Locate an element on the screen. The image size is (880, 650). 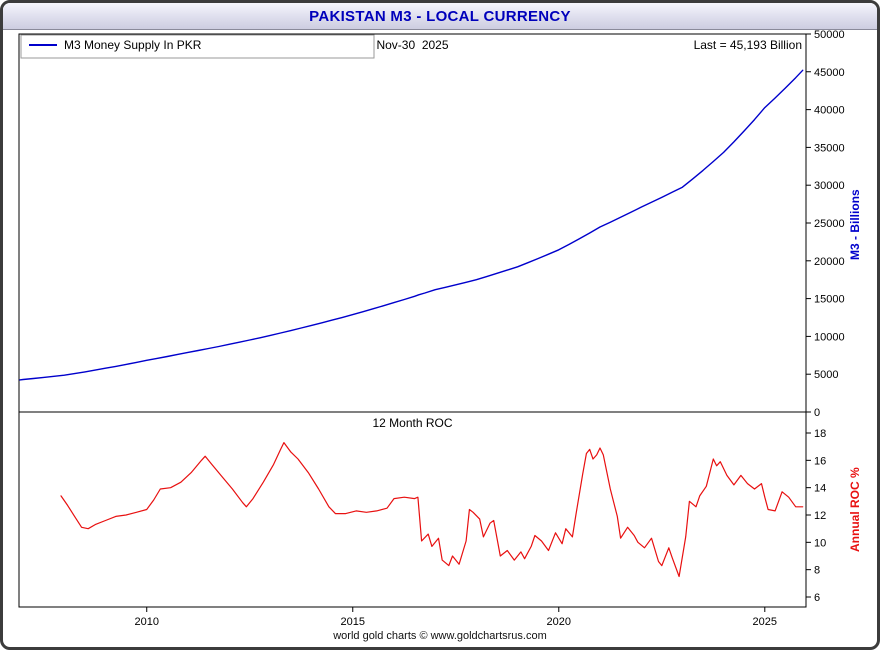
m3-axis-tick-label: 20000 is located at coordinates (829, 262).